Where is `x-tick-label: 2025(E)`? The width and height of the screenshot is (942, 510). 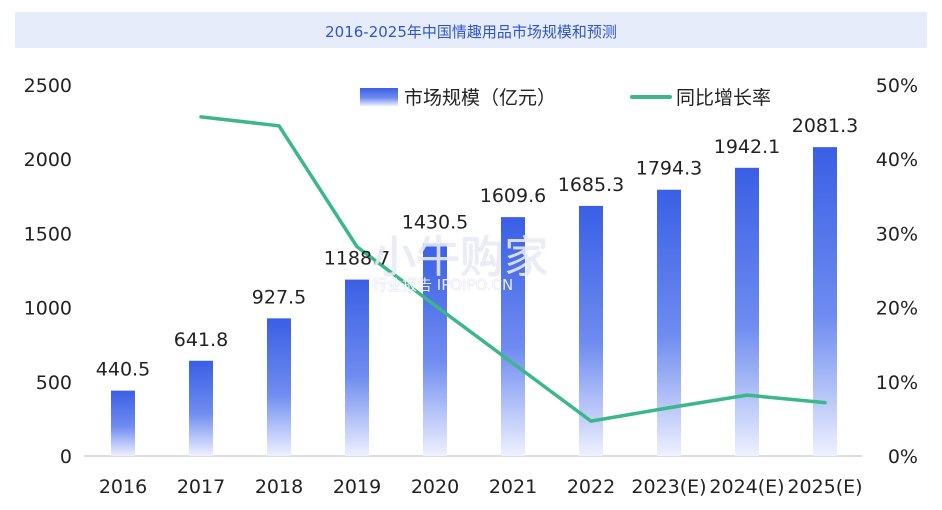 x-tick-label: 2025(E) is located at coordinates (824, 487).